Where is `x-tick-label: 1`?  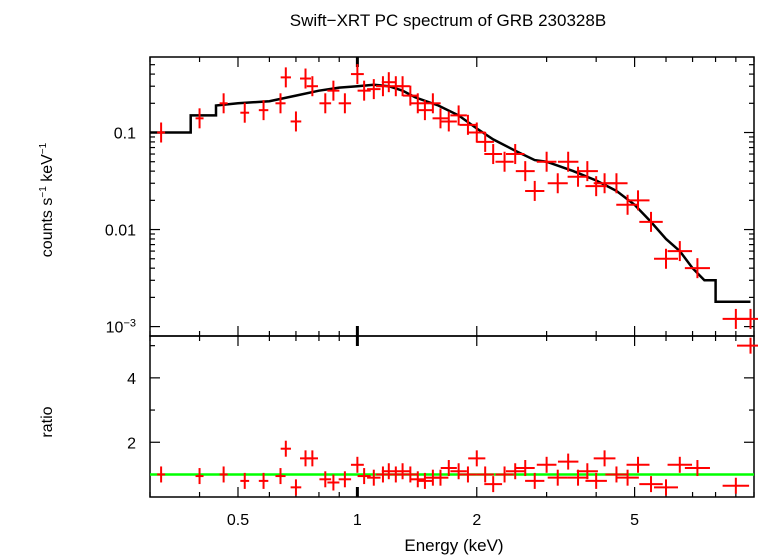 x-tick-label: 1 is located at coordinates (357, 520).